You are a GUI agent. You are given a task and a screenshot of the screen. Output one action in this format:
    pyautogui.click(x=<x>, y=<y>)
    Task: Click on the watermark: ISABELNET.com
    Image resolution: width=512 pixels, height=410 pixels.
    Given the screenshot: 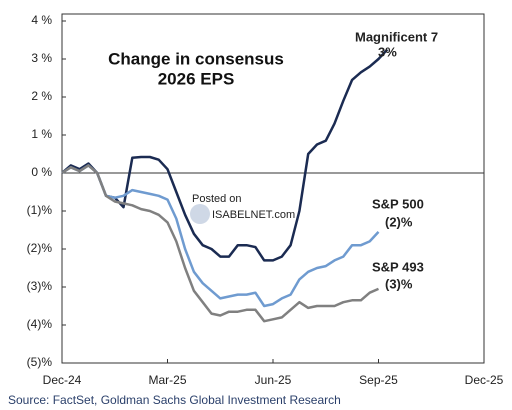 What is the action you would take?
    pyautogui.click(x=253, y=215)
    